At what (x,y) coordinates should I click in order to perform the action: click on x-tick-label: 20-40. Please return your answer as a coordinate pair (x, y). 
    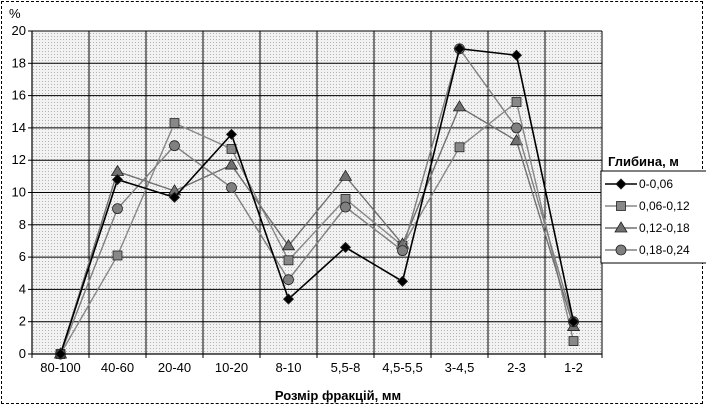
    Looking at the image, I should click on (174, 367).